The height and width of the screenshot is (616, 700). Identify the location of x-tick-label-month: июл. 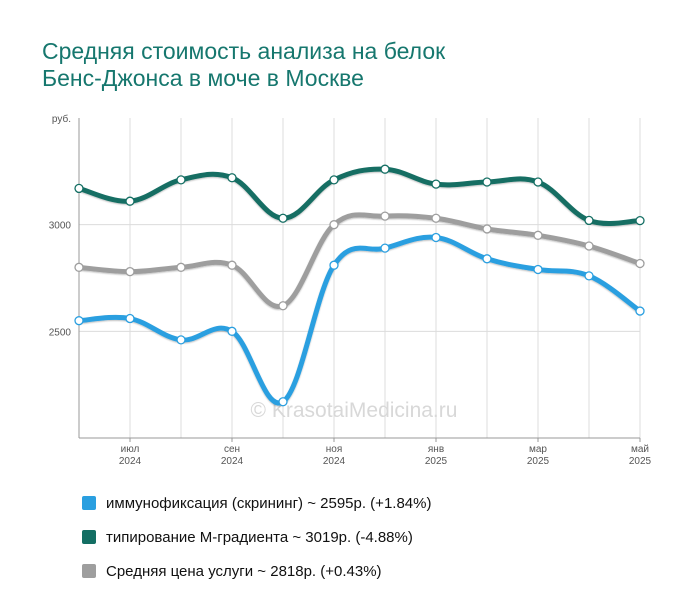
(130, 449).